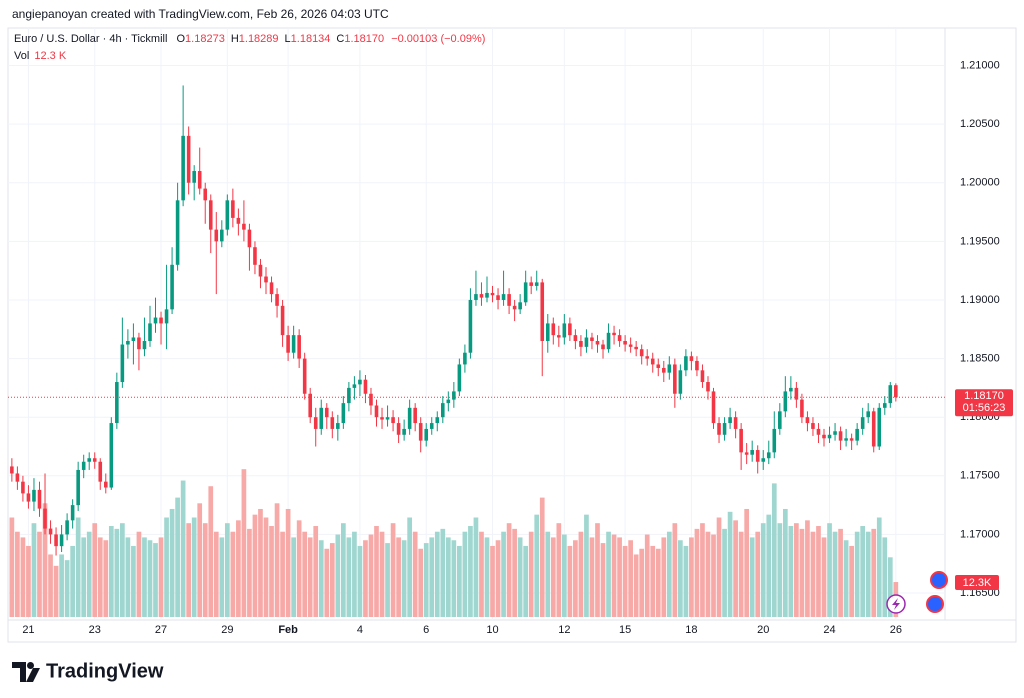 This screenshot has width=1024, height=698. I want to click on x-tick-label: Feb, so click(288, 630).